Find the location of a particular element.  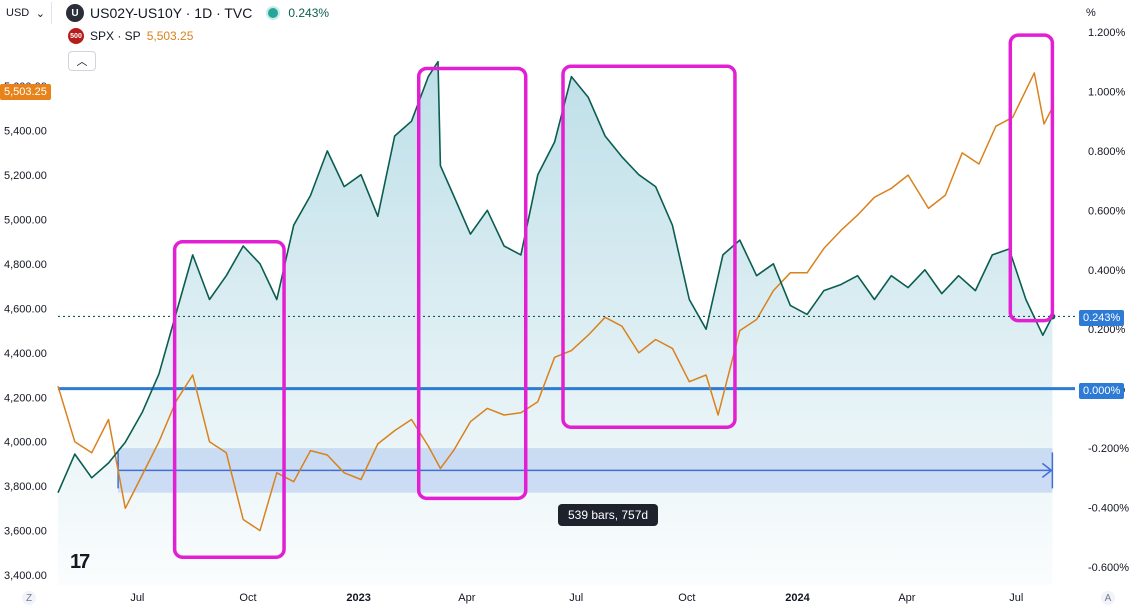

left-axis-tick: 3,800.00 is located at coordinates (25, 487).